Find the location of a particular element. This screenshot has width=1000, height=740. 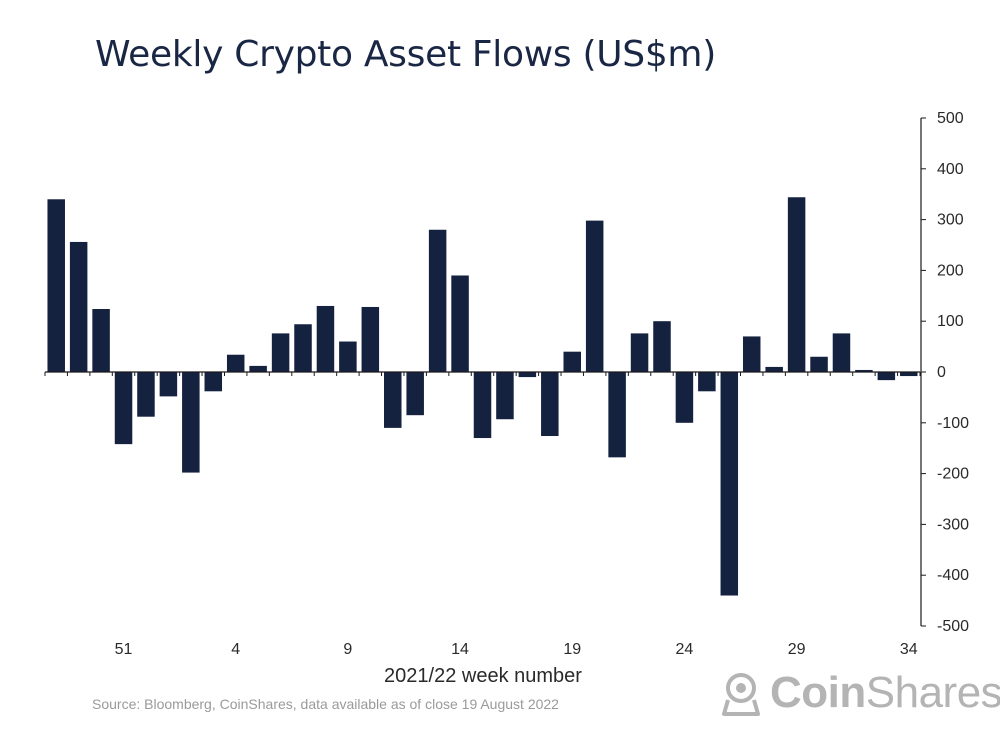

y-tick-label: 100 is located at coordinates (950, 321).